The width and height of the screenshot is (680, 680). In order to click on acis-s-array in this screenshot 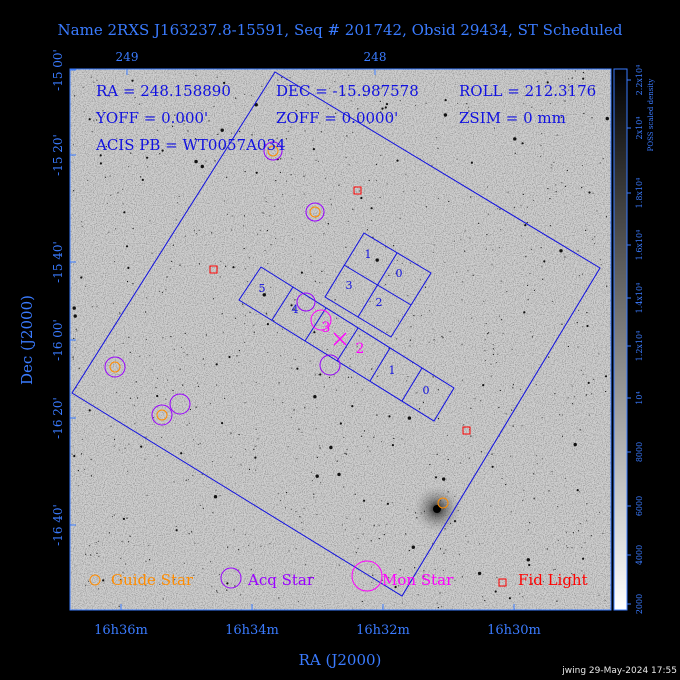, I will do `click(346, 344)`.